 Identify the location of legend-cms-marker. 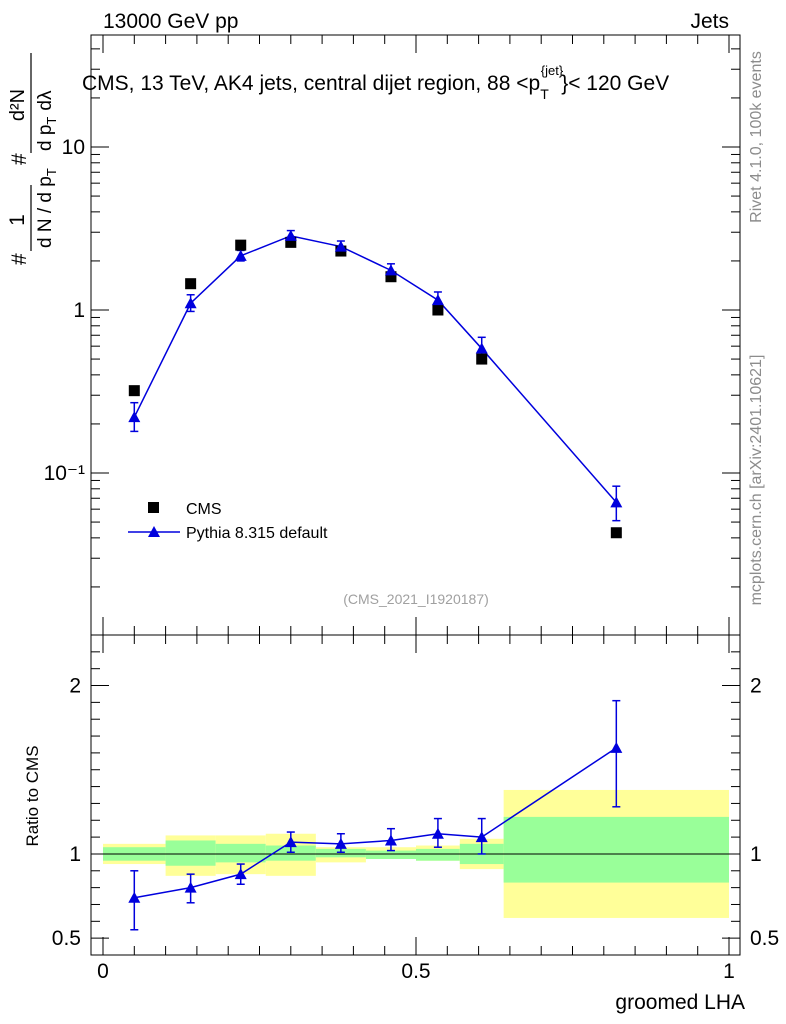
(153, 507).